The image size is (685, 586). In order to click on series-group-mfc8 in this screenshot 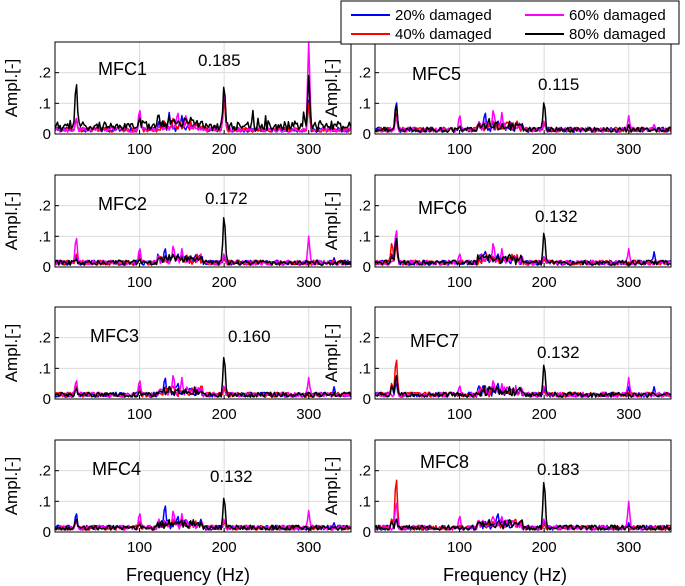, I will do `click(523, 505)`.